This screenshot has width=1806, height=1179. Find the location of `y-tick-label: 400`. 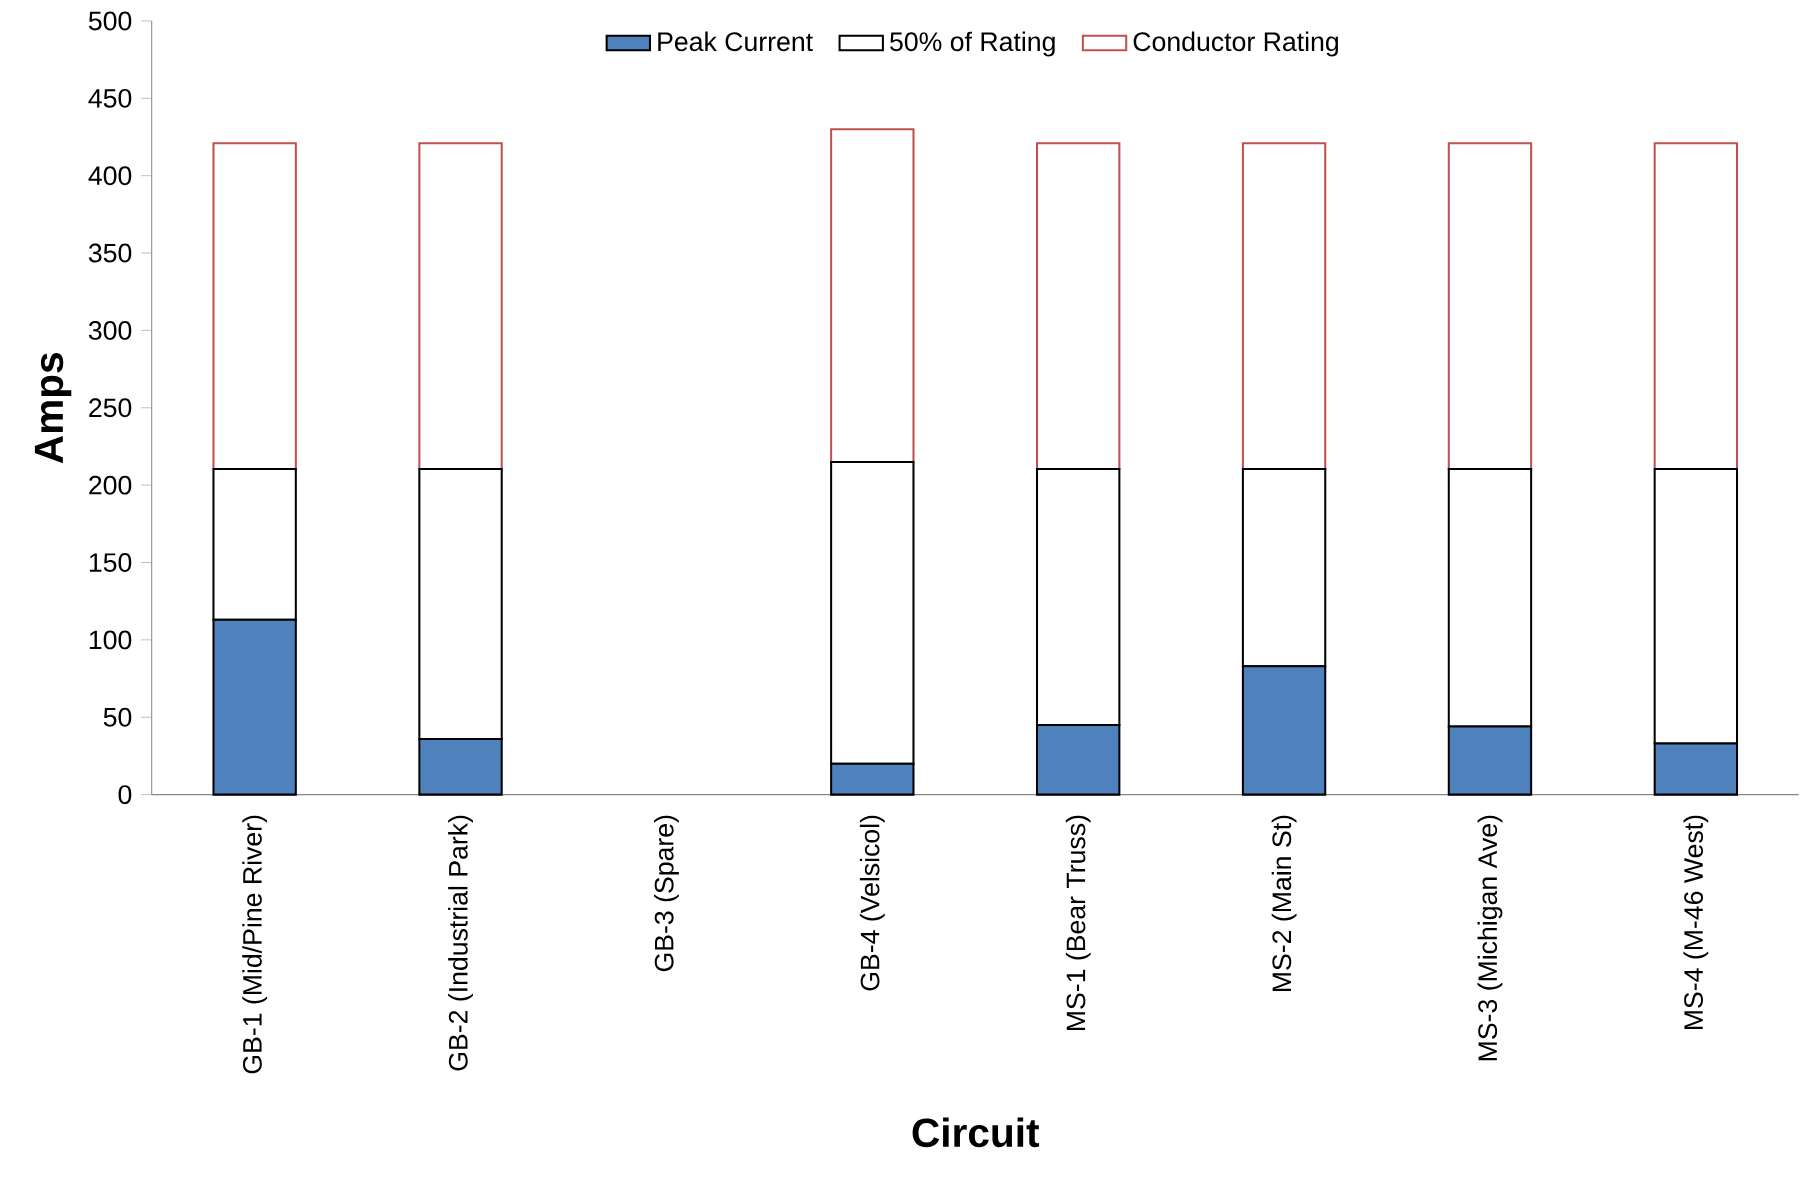

y-tick-label: 400 is located at coordinates (110, 176).